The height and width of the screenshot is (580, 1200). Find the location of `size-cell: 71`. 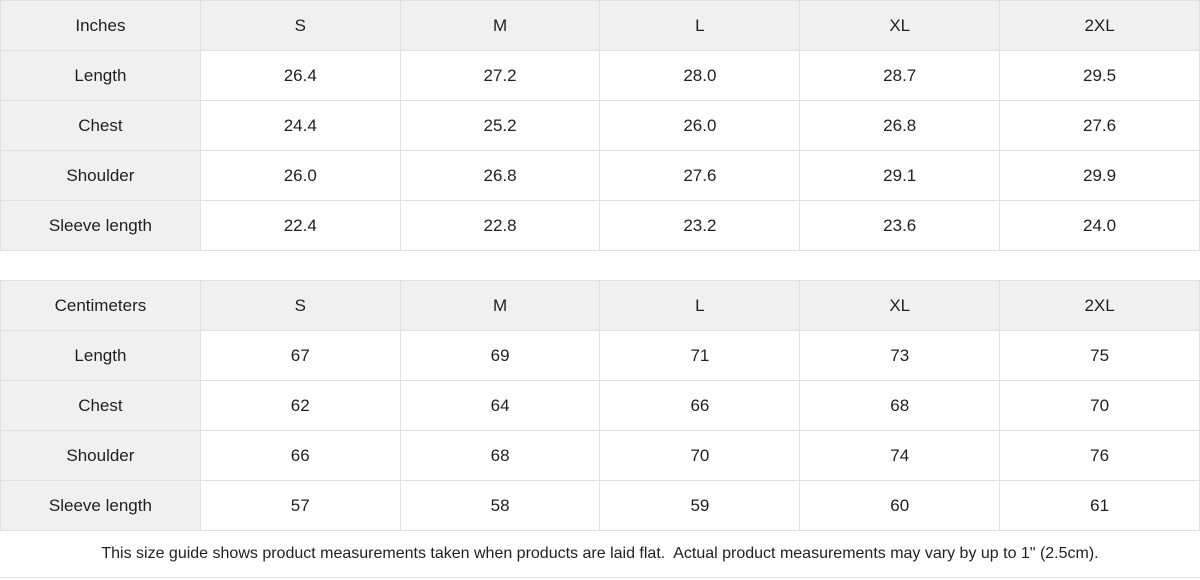

size-cell: 71 is located at coordinates (700, 355).